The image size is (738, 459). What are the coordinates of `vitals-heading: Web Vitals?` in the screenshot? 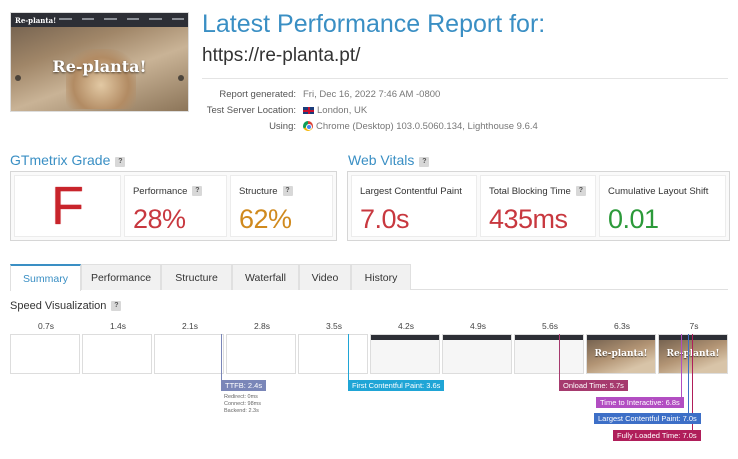 It's located at (389, 160).